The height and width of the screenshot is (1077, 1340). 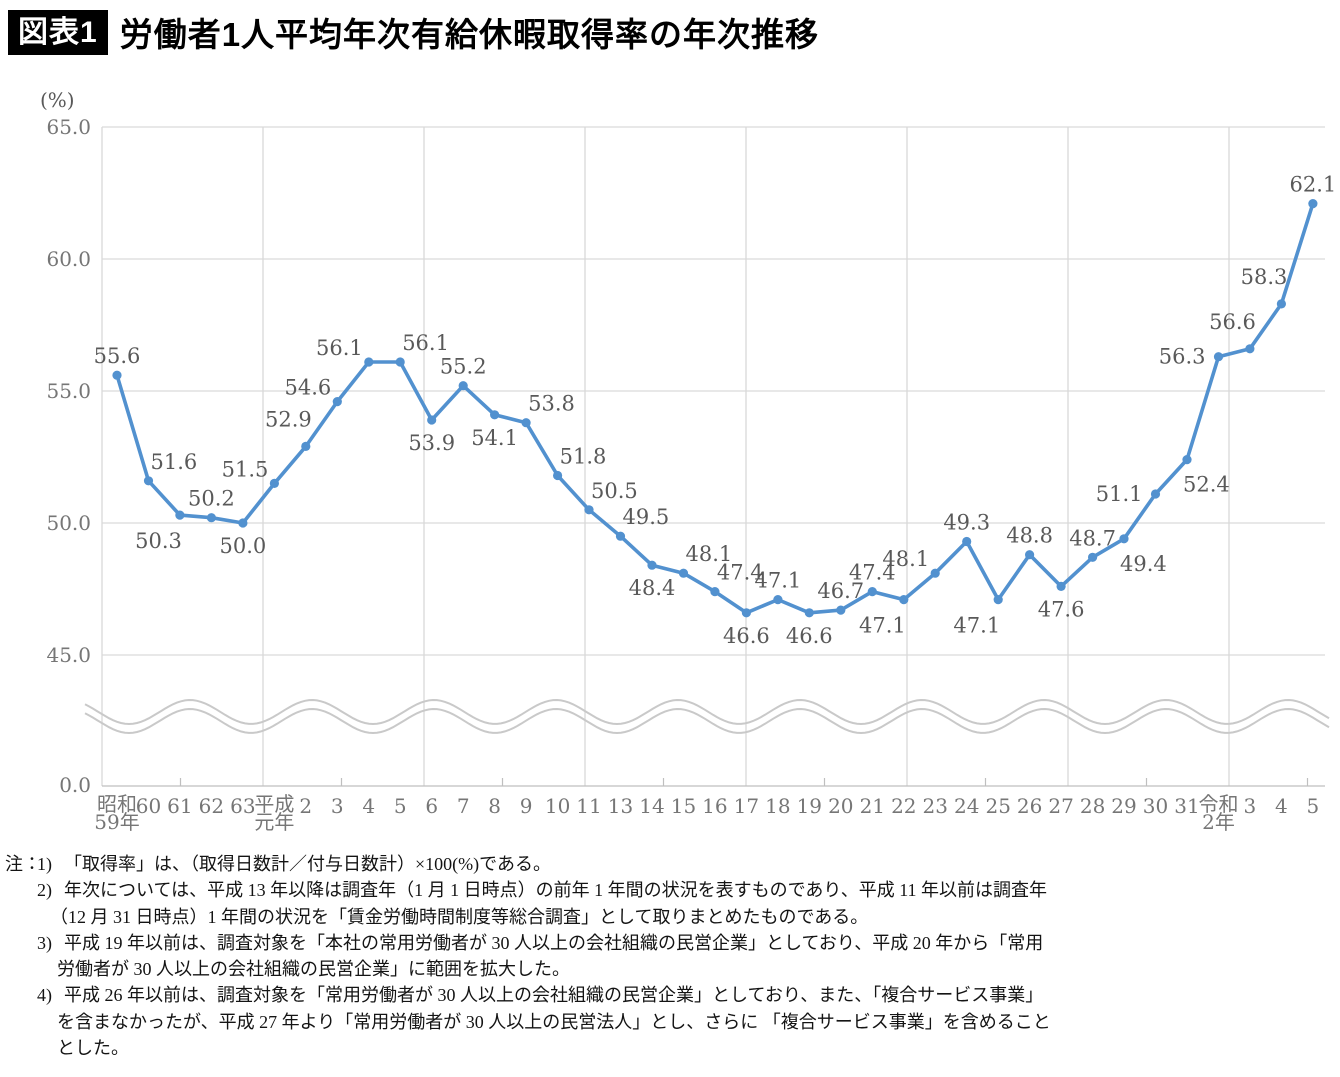 I want to click on data-label: 48.1, so click(x=709, y=554).